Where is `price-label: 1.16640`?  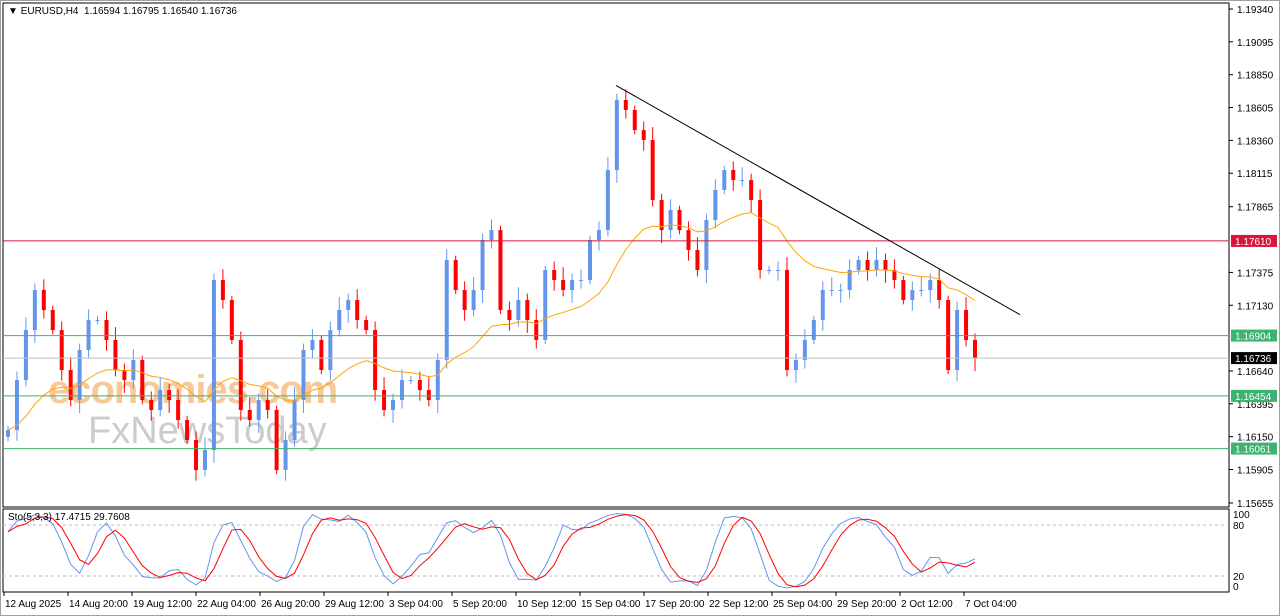
price-label: 1.16640 is located at coordinates (1255, 372).